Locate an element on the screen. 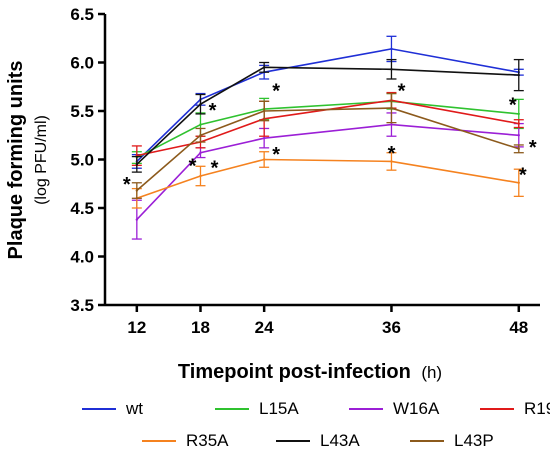 Image resolution: width=550 pixels, height=454 pixels. legend-item-l15a: L15A is located at coordinates (257, 409).